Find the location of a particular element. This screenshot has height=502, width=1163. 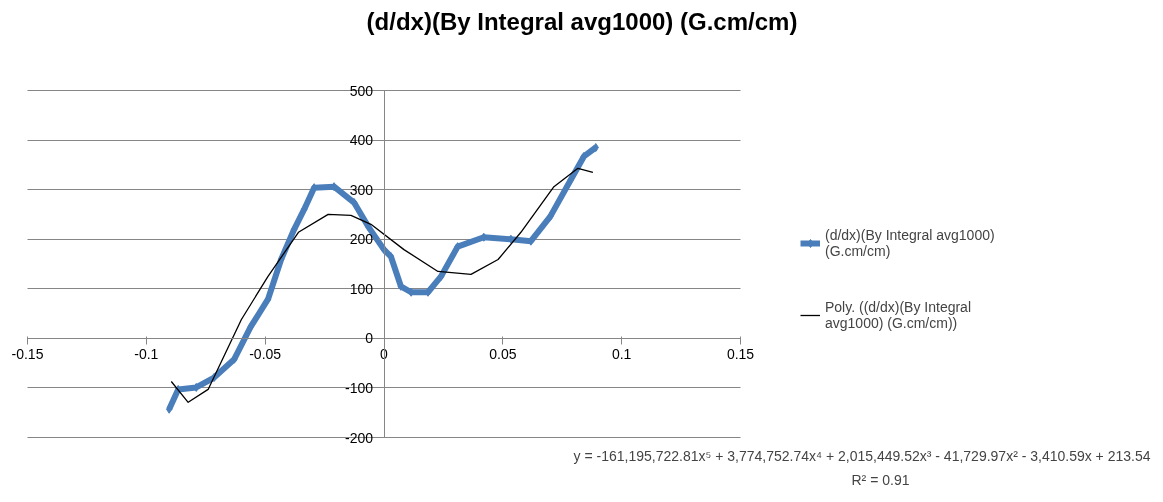

y-tick-label: 0 is located at coordinates (369, 338).